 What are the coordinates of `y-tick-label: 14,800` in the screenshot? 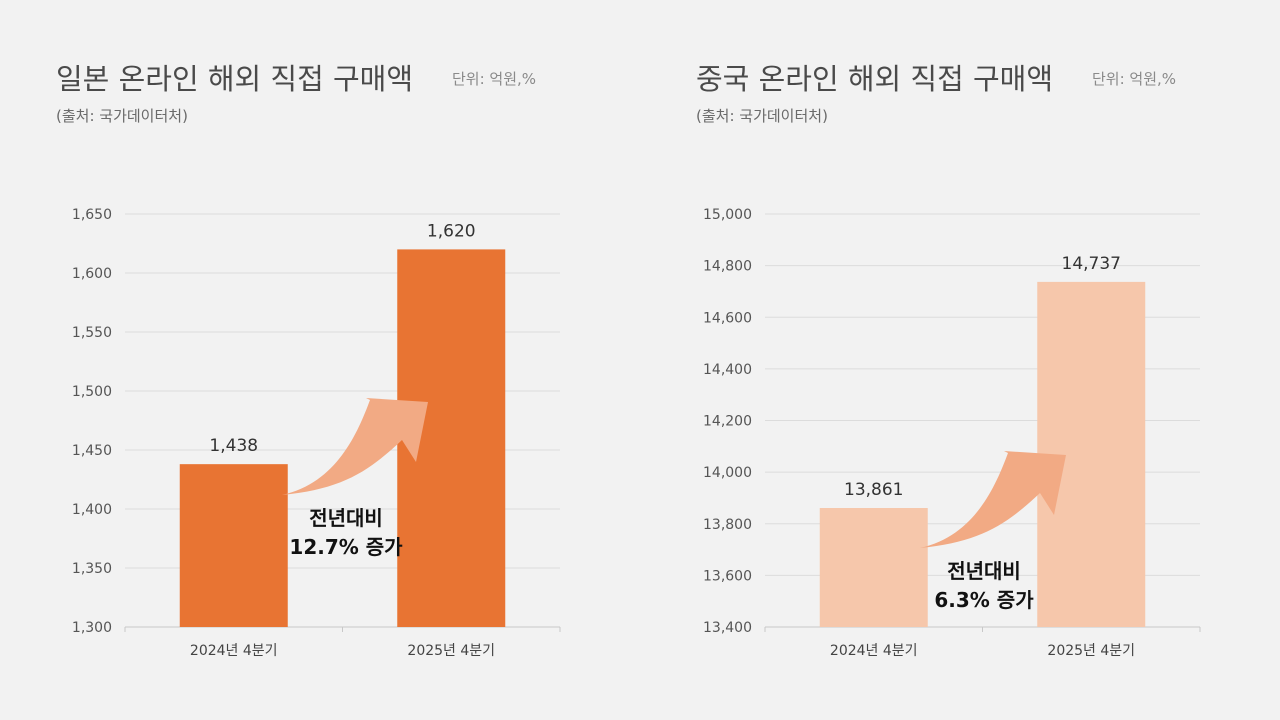 It's located at (727, 267).